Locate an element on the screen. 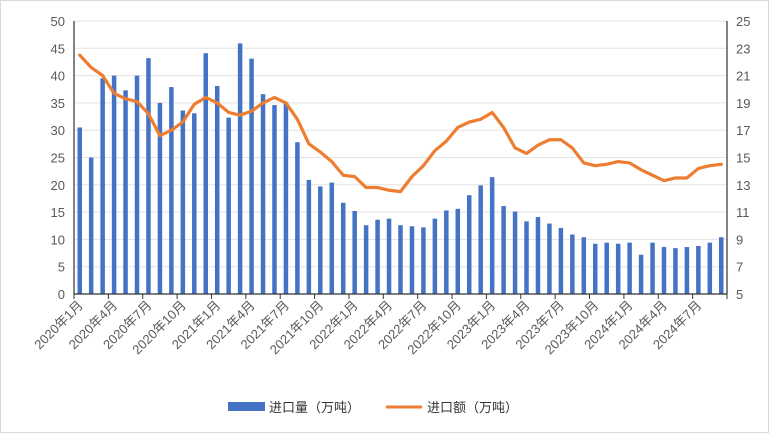 The height and width of the screenshot is (433, 769). legend: 进口量（万吨） 进口额（万吨） is located at coordinates (373, 407).